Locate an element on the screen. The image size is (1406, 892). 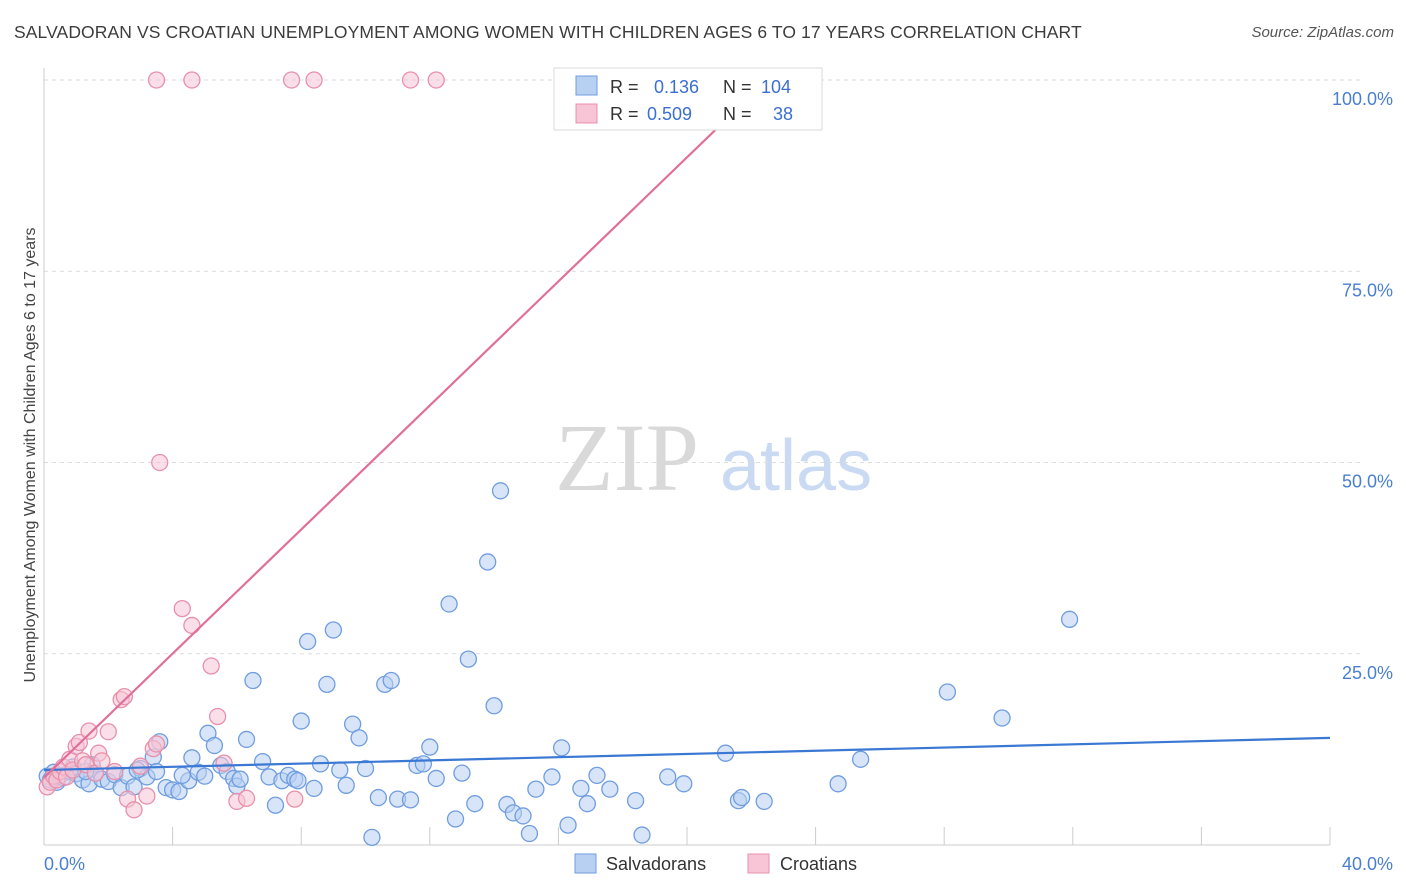
legend-r-value-1: 0.136 is located at coordinates (676, 87).